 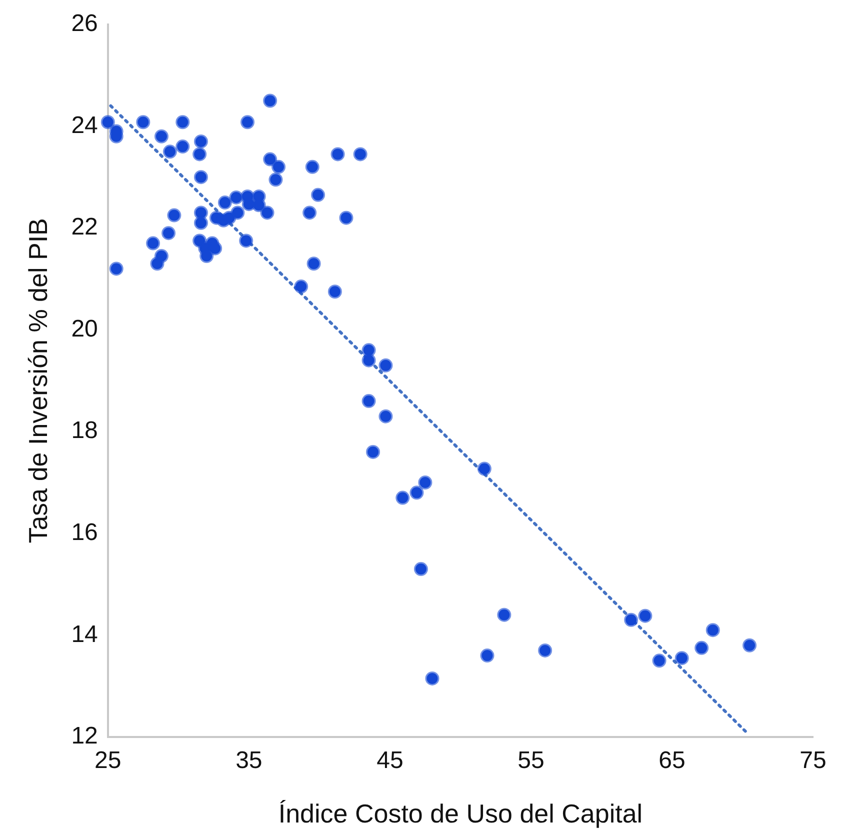 What do you see at coordinates (84, 328) in the screenshot?
I see `y-tick-label: 20` at bounding box center [84, 328].